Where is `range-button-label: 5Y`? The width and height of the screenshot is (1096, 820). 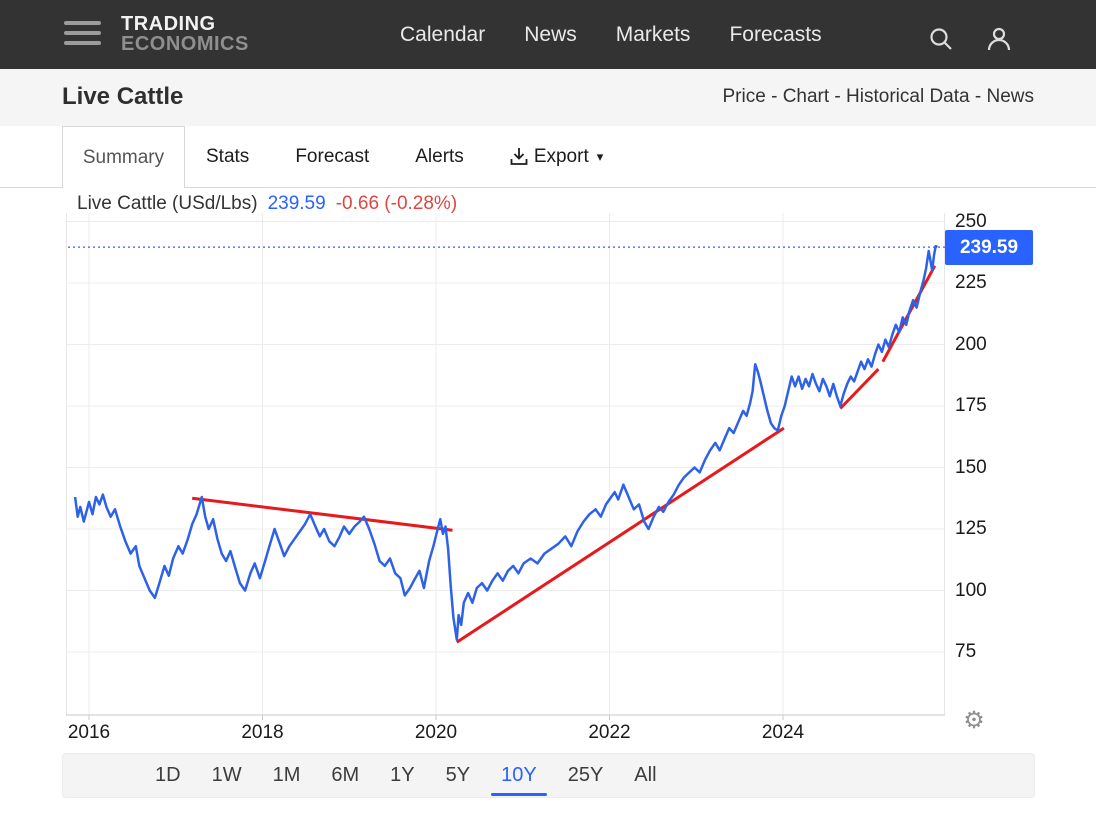
range-button-label: 5Y is located at coordinates (458, 775).